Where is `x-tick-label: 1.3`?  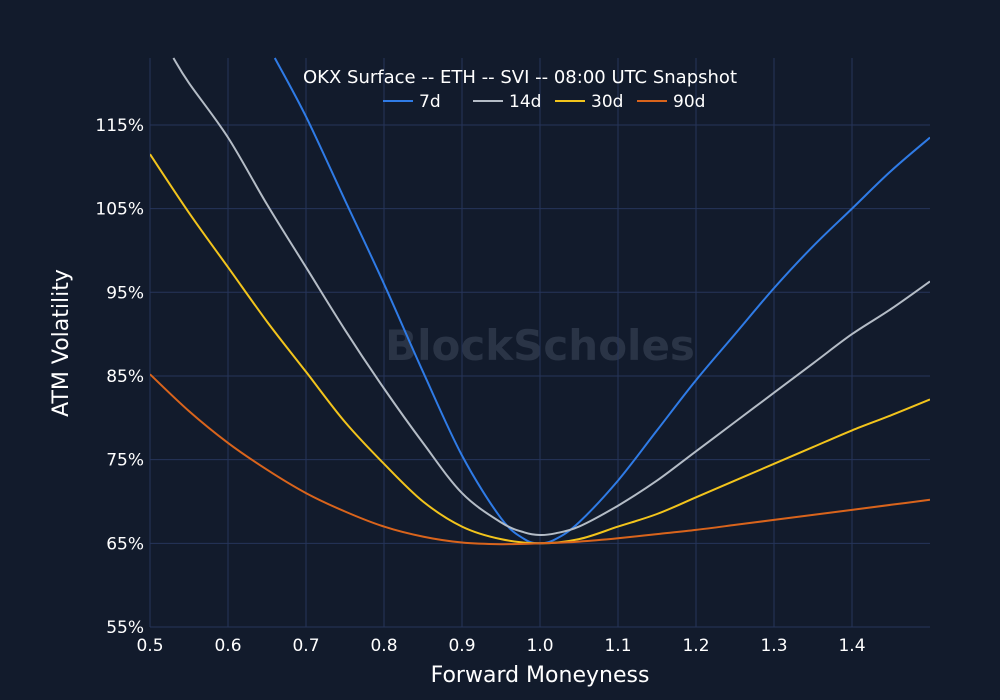
x-tick-label: 1.3 is located at coordinates (773, 646).